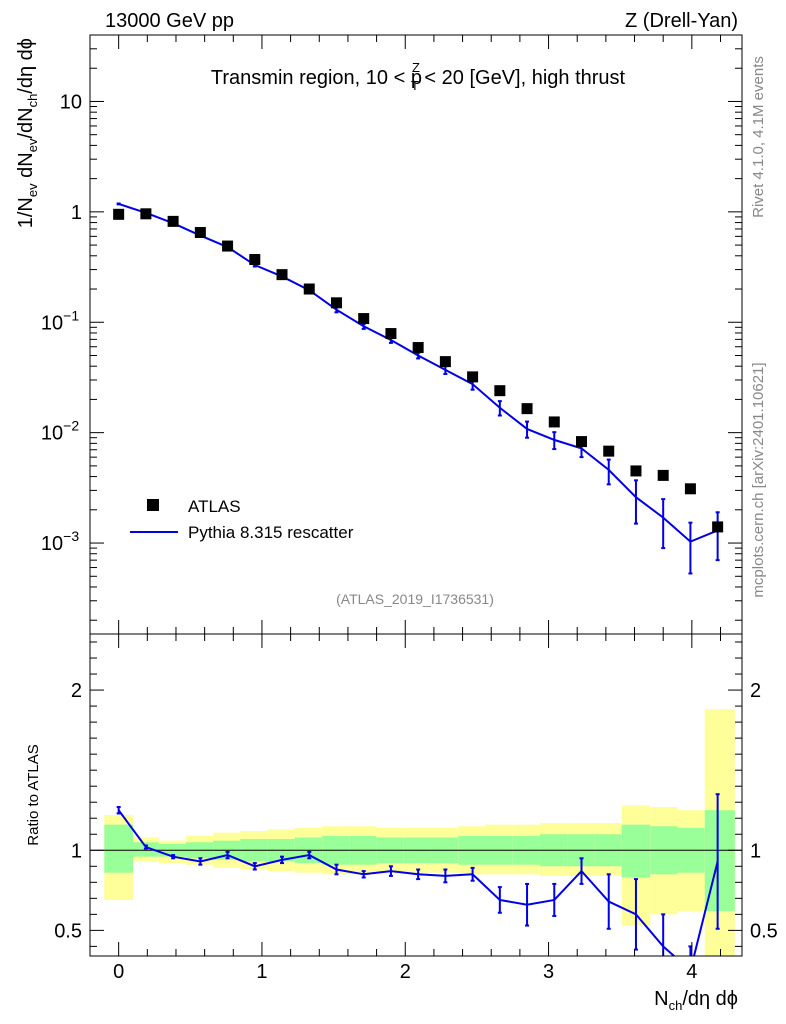 The width and height of the screenshot is (786, 1024). I want to click on y-tick-label-ratio-right: 0.5, so click(764, 931).